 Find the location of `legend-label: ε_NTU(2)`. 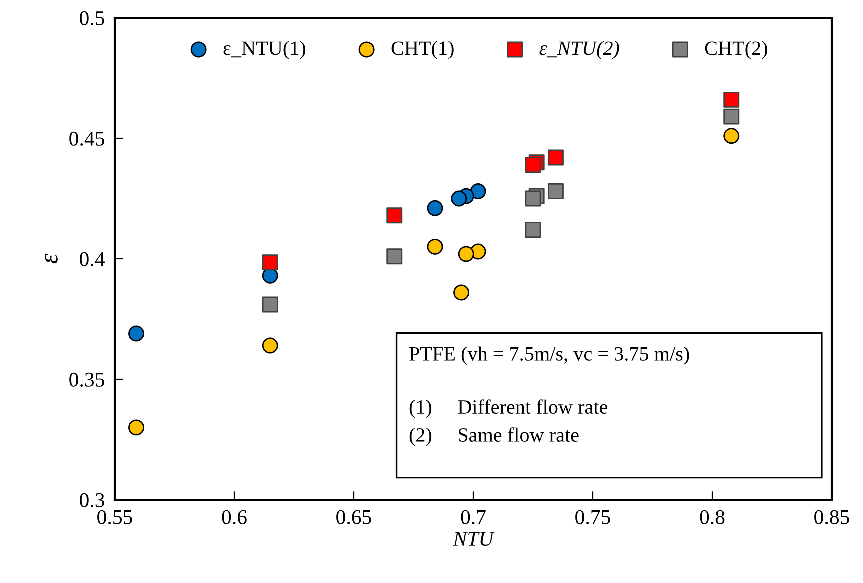

legend-label: ε_NTU(2) is located at coordinates (580, 50).